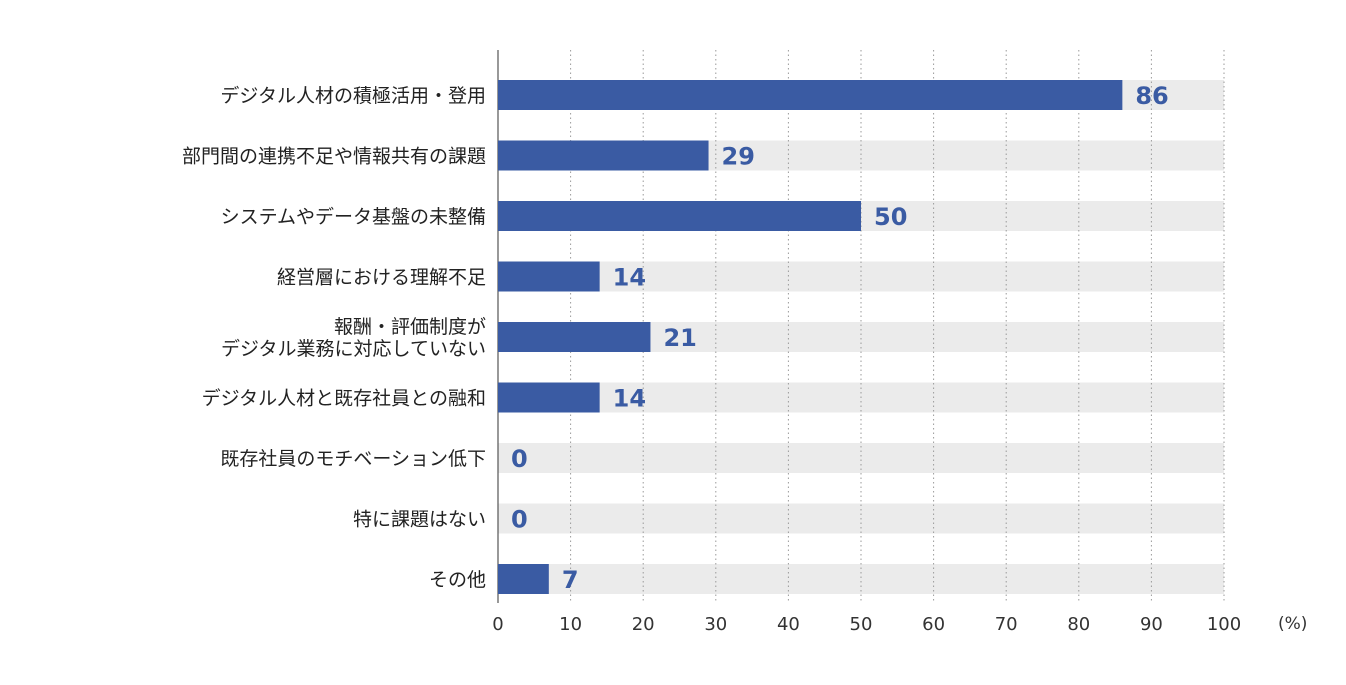 The height and width of the screenshot is (685, 1346). I want to click on value-label: 86, so click(1151, 96).